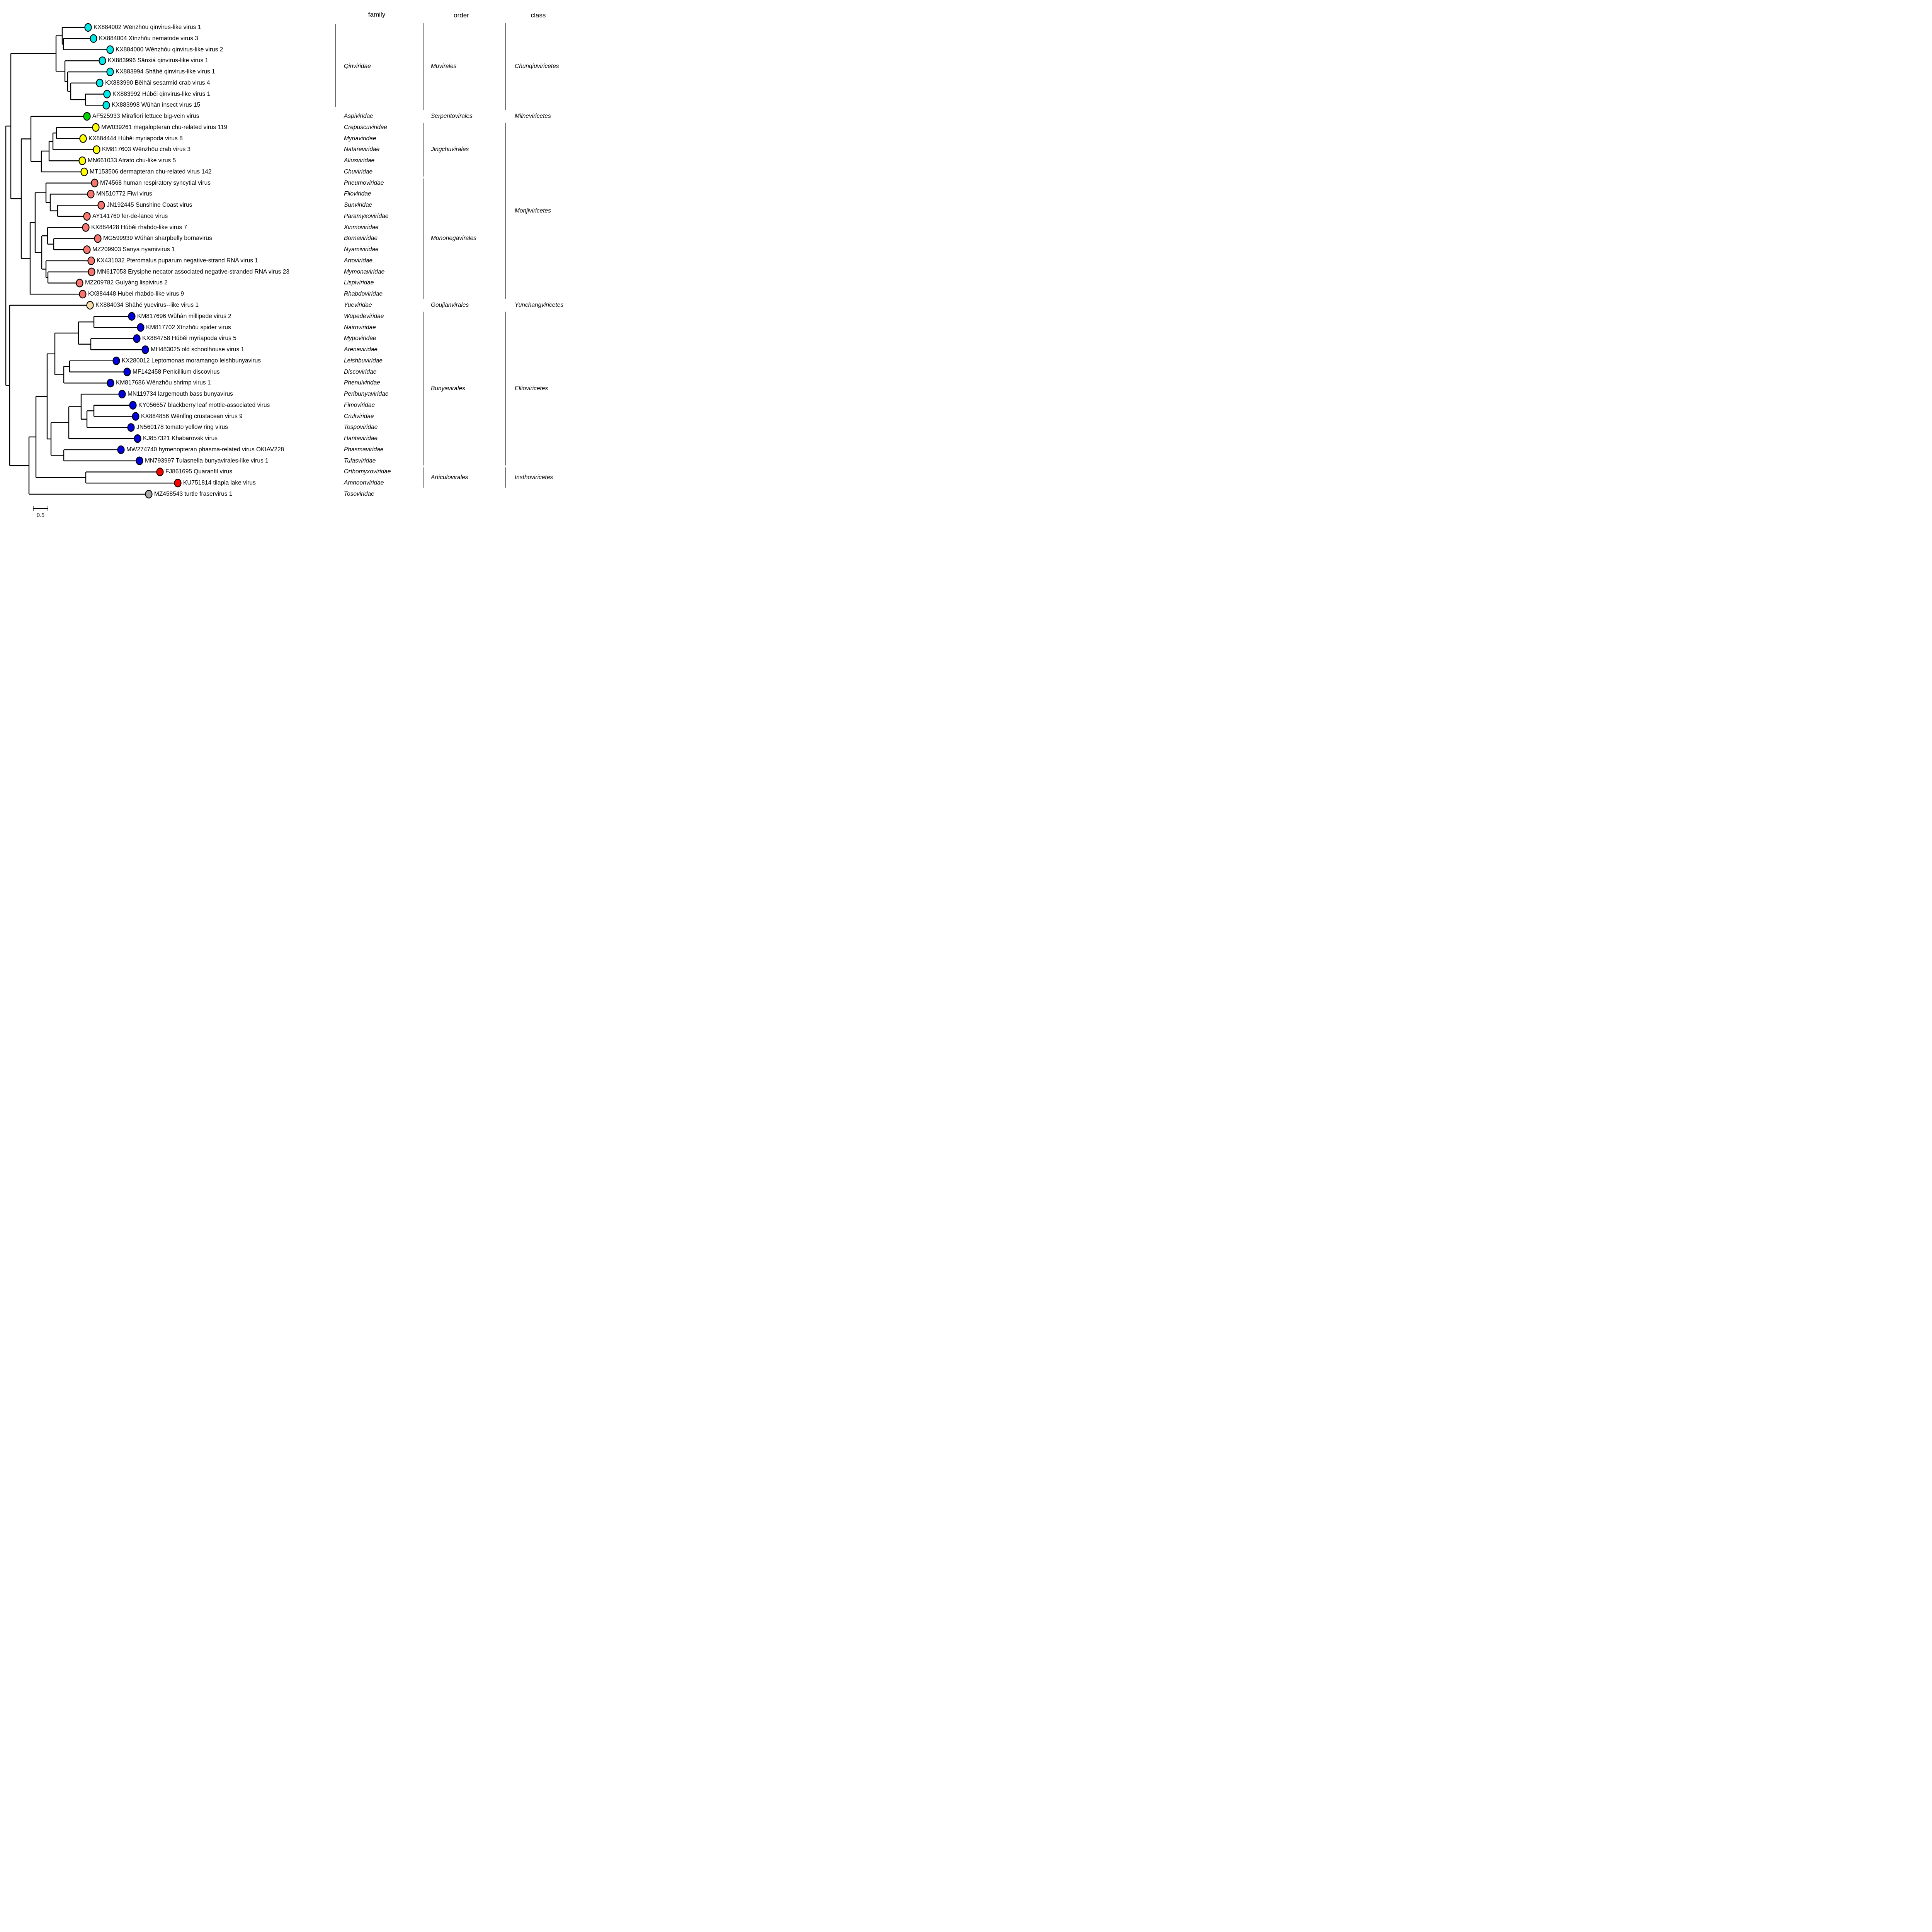 This screenshot has height=1932, width=1932. Describe the element at coordinates (358, 66) in the screenshot. I see `family-label: Qinviridae` at that location.